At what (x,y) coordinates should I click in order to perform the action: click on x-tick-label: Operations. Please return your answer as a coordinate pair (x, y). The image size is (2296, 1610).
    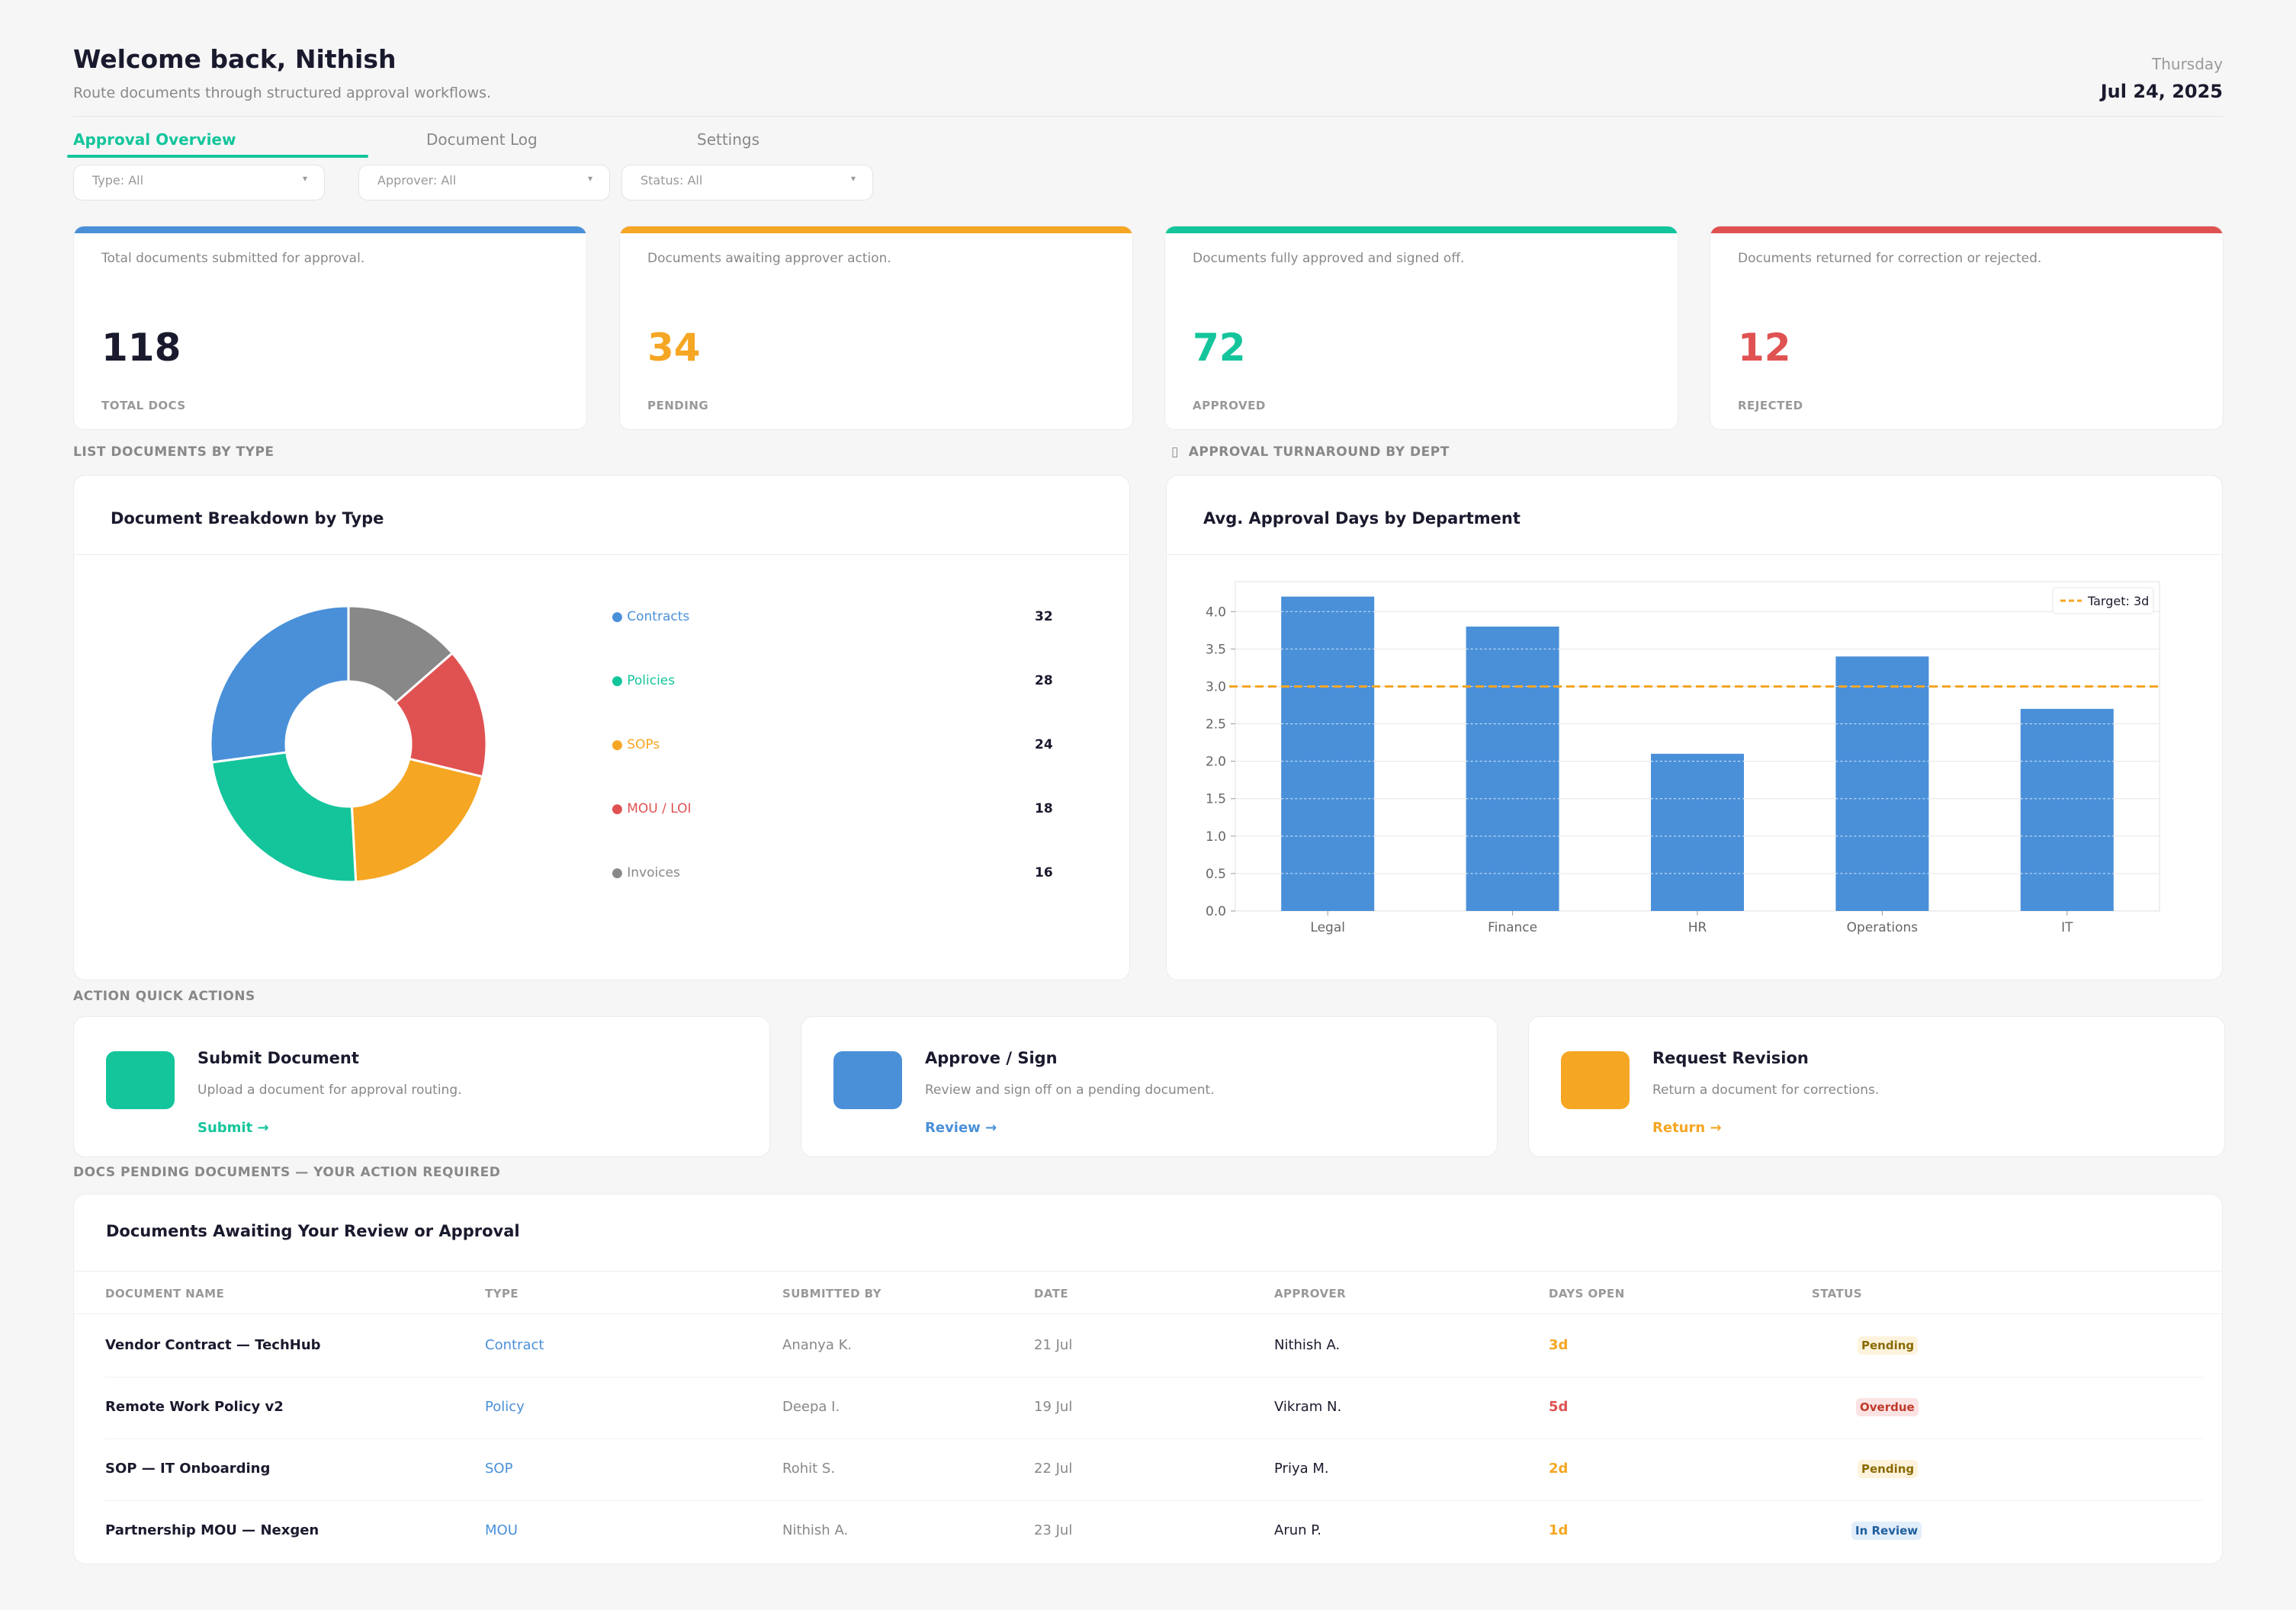
    Looking at the image, I should click on (1883, 927).